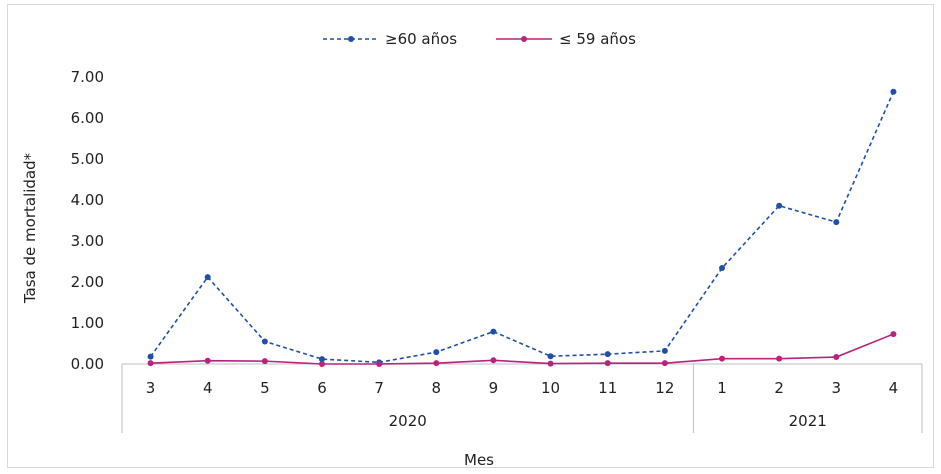 This screenshot has width=941, height=474. Describe the element at coordinates (87, 200) in the screenshot. I see `y-tick-label: 4.00` at that location.